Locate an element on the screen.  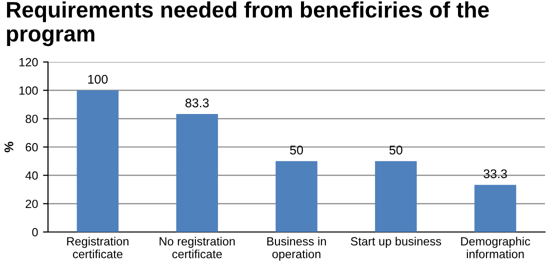
chart-title: Requirements needed from beneficiries of the program is located at coordinates (248, 23).